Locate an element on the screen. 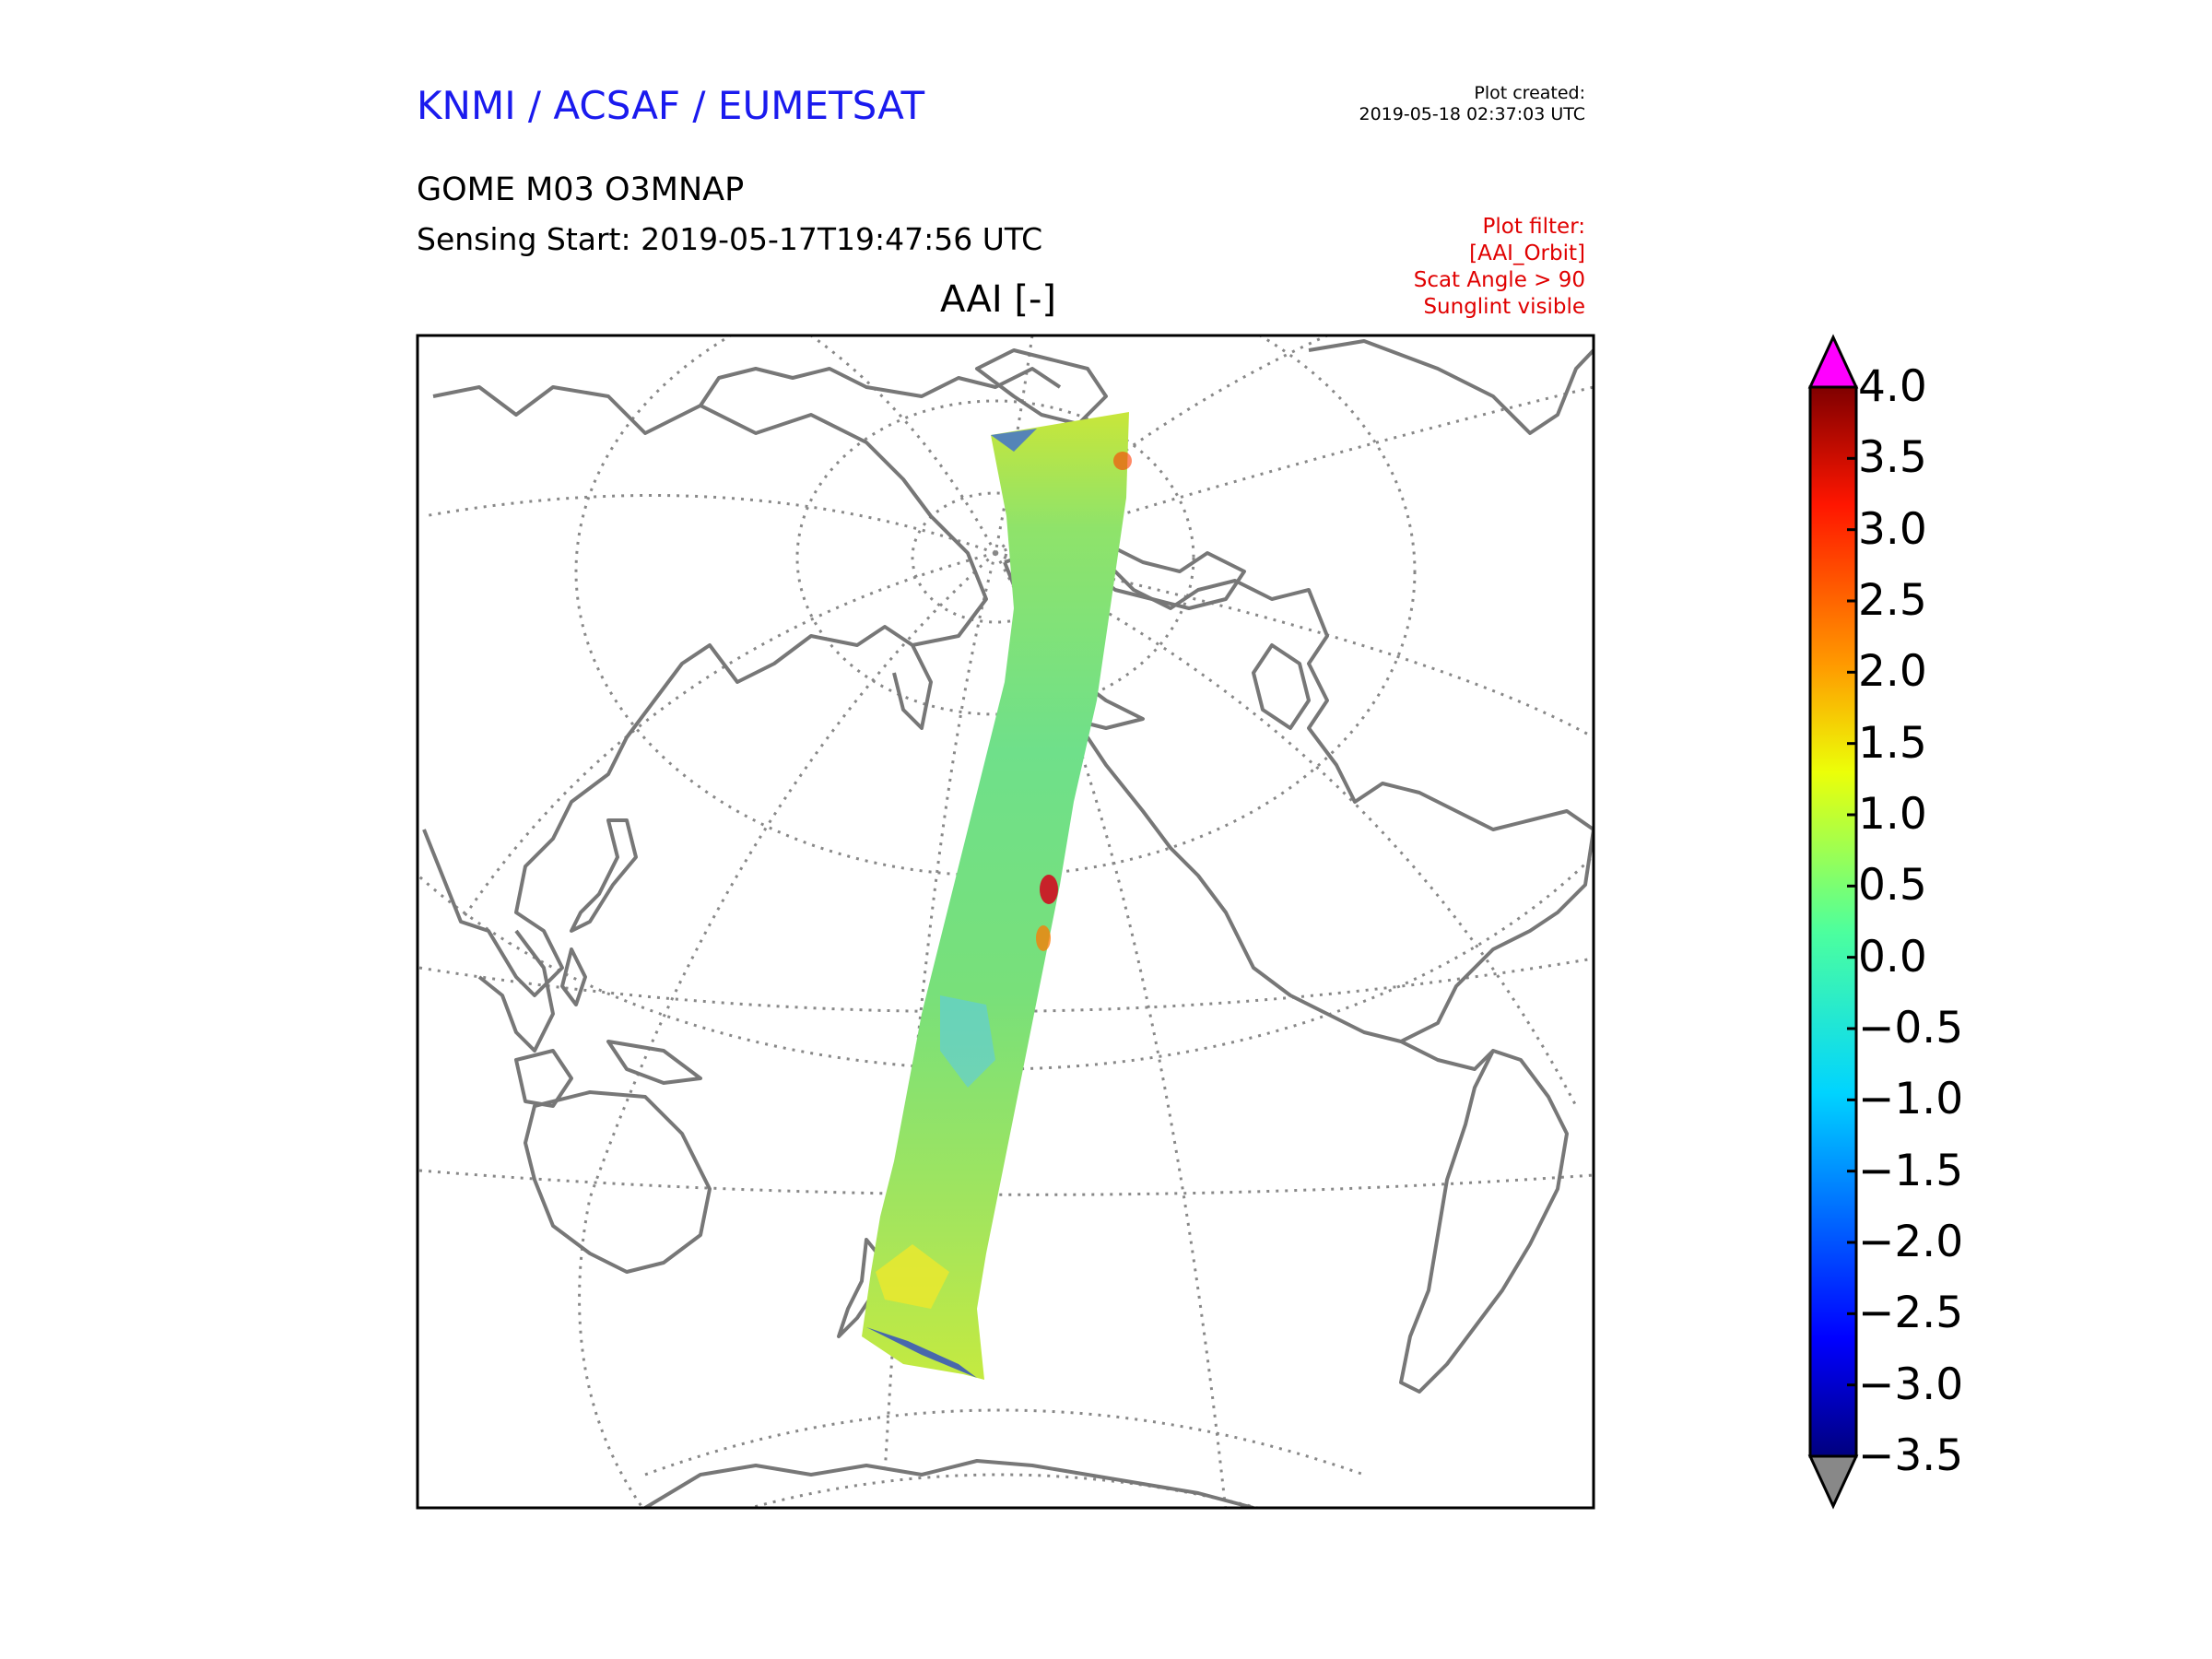 This screenshot has width=2212, height=1659. colorbar-tick-label: 1.5 is located at coordinates (1892, 743).